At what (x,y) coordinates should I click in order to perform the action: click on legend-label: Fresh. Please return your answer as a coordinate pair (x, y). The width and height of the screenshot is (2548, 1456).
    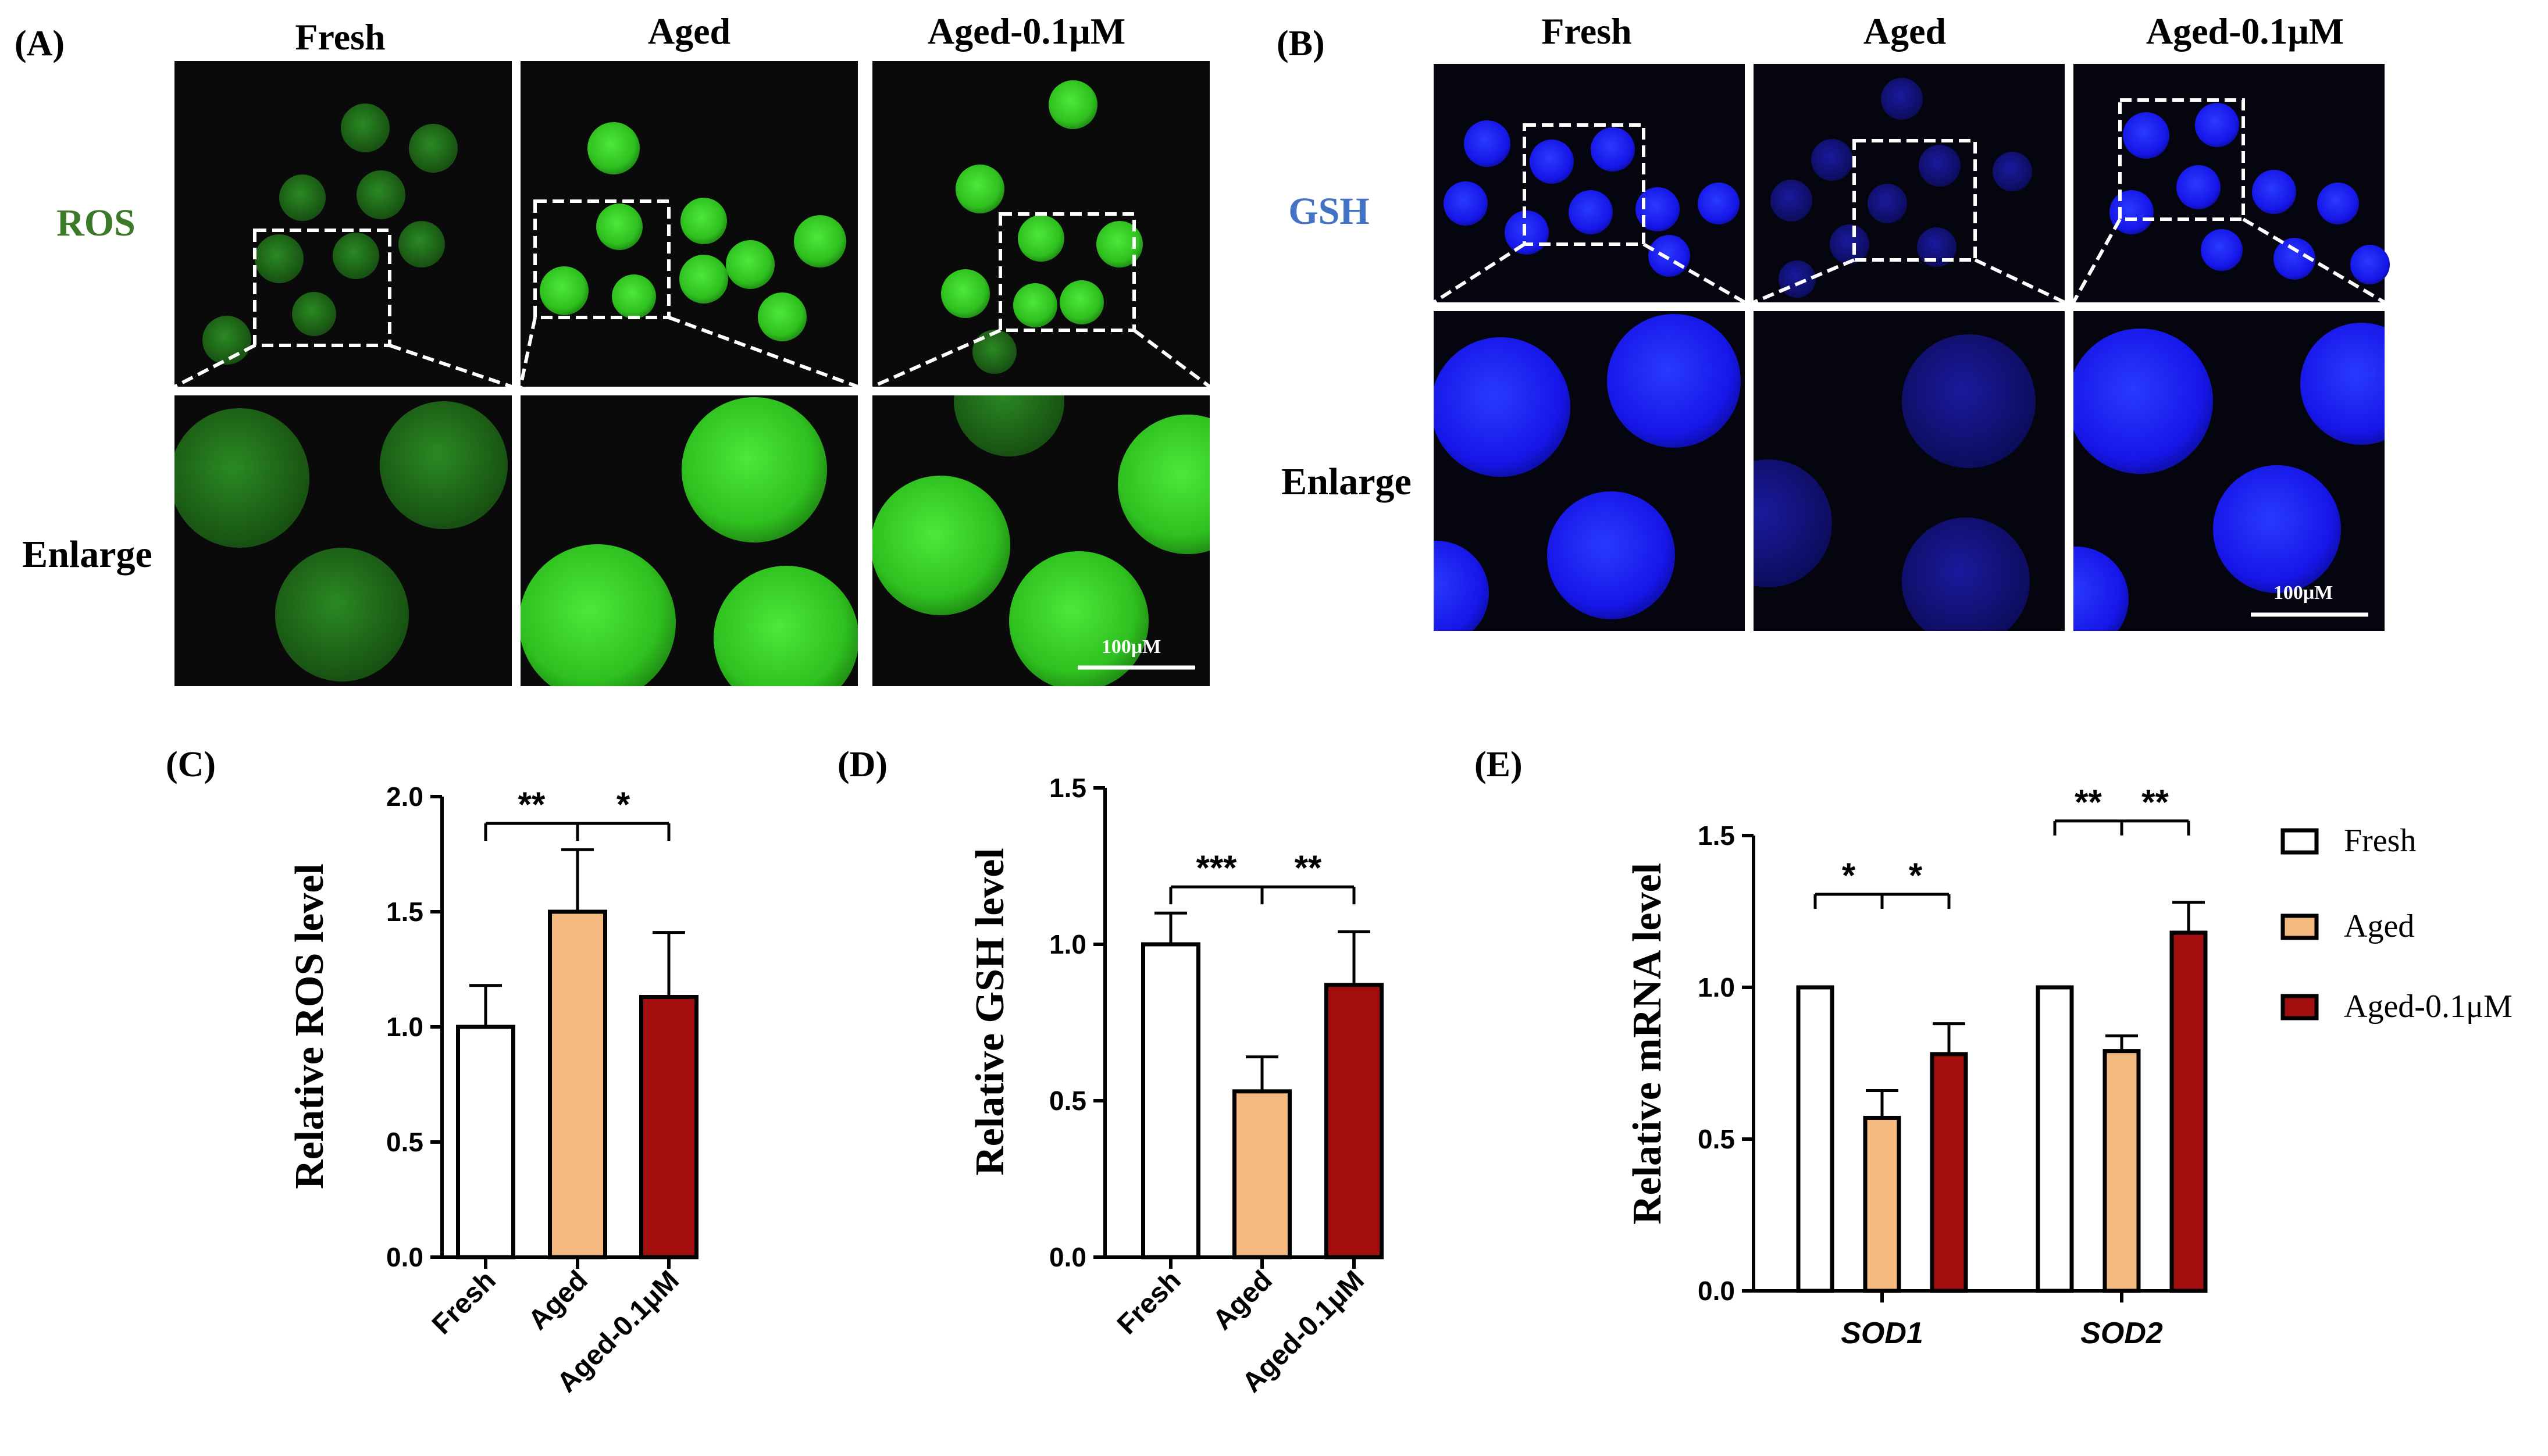
    Looking at the image, I should click on (2380, 841).